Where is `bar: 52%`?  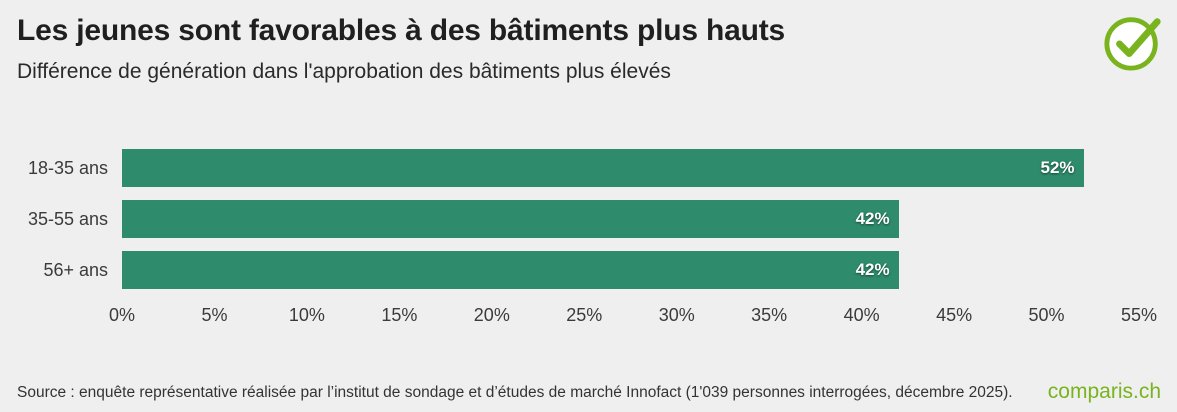
bar: 52% is located at coordinates (603, 168).